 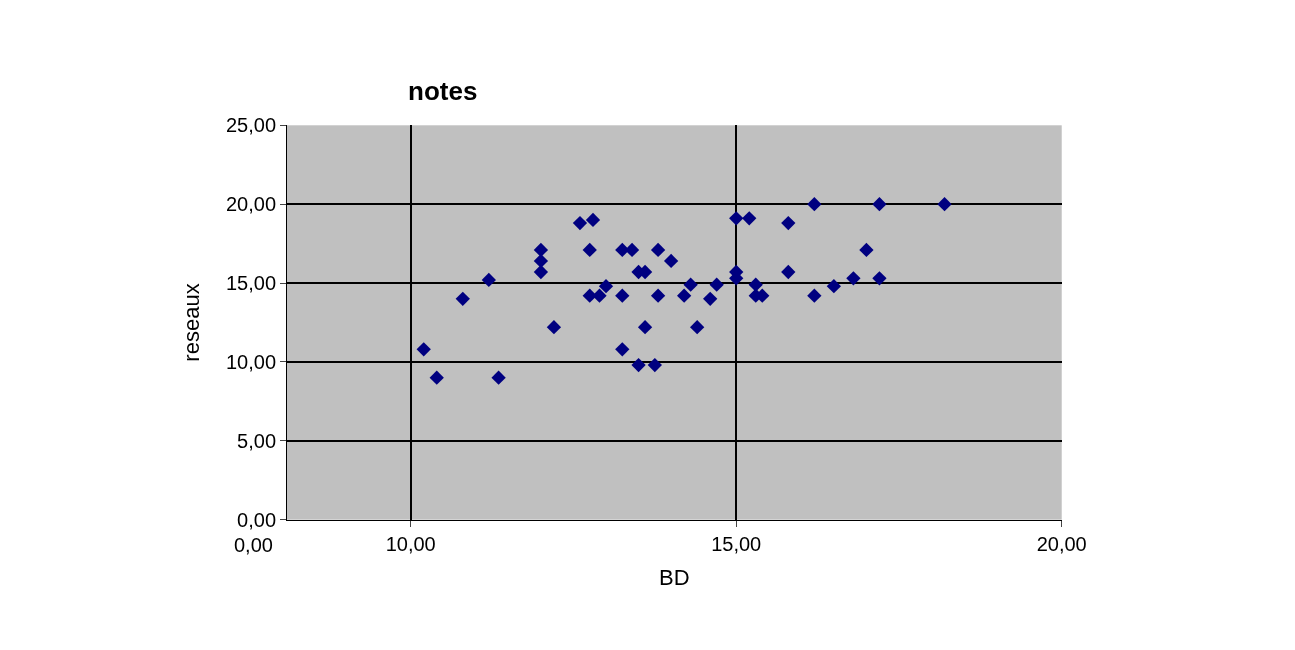 What do you see at coordinates (251, 361) in the screenshot?
I see `y-tick-label: 10,00` at bounding box center [251, 361].